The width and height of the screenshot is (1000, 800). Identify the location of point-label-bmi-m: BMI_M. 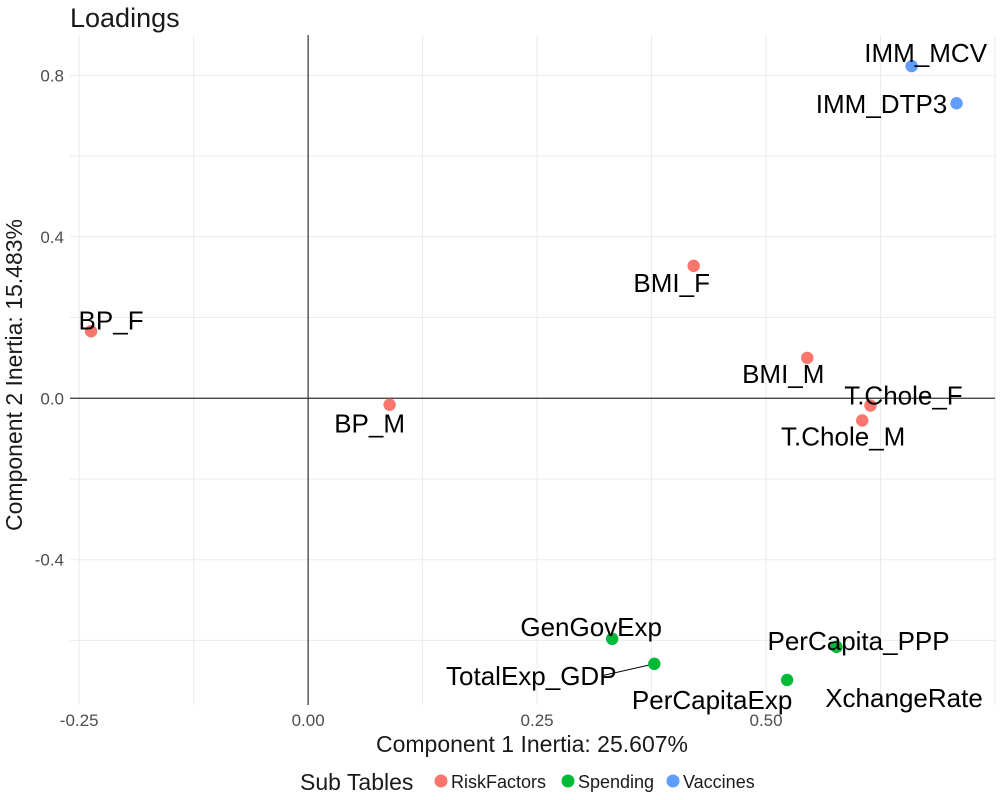
(783, 374).